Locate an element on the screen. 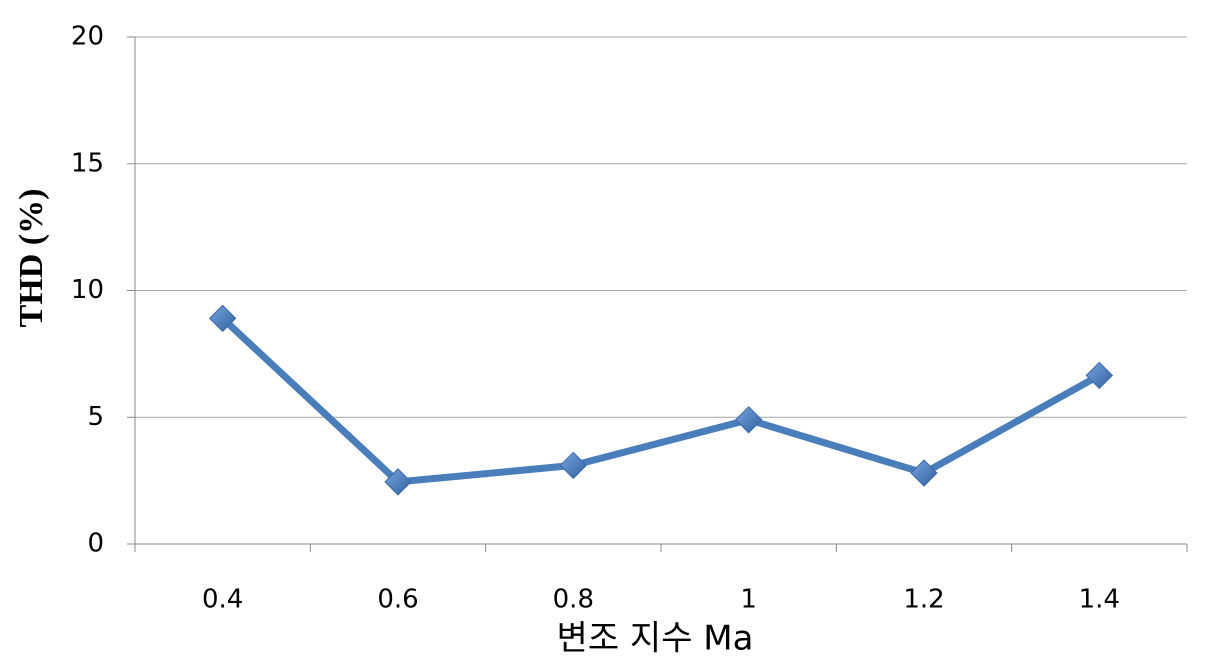  x-tick-label: 0.4 is located at coordinates (222, 600).